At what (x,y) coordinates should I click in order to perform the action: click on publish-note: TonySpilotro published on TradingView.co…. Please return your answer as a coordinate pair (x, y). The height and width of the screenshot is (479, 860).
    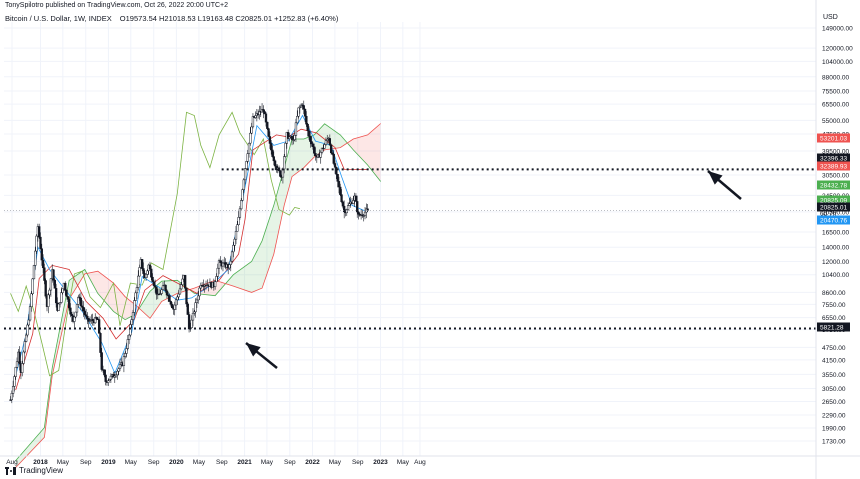
    Looking at the image, I should click on (117, 5).